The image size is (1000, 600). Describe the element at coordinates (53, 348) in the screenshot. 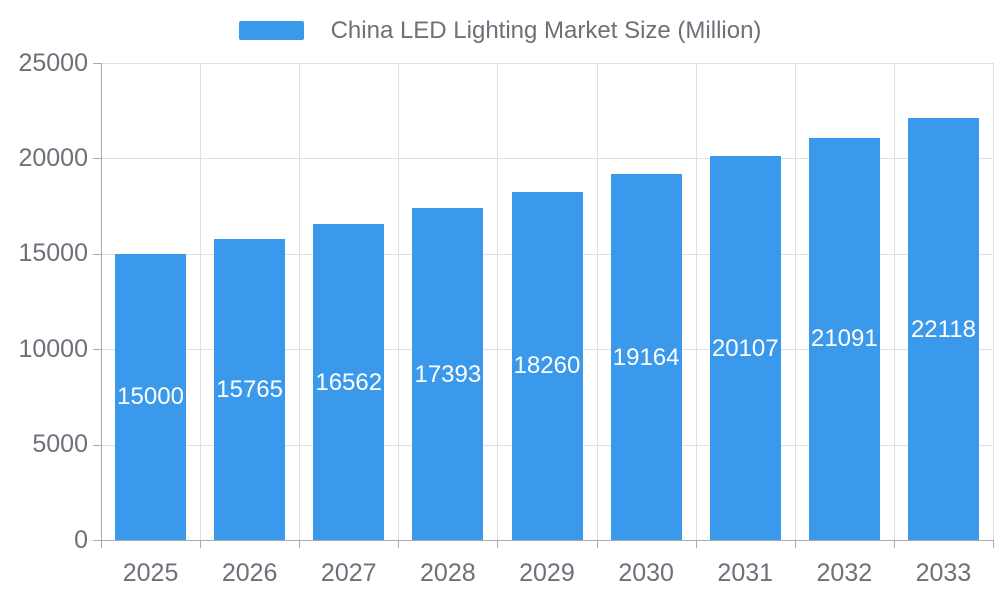

I see `y-axis-label: 10000` at that location.